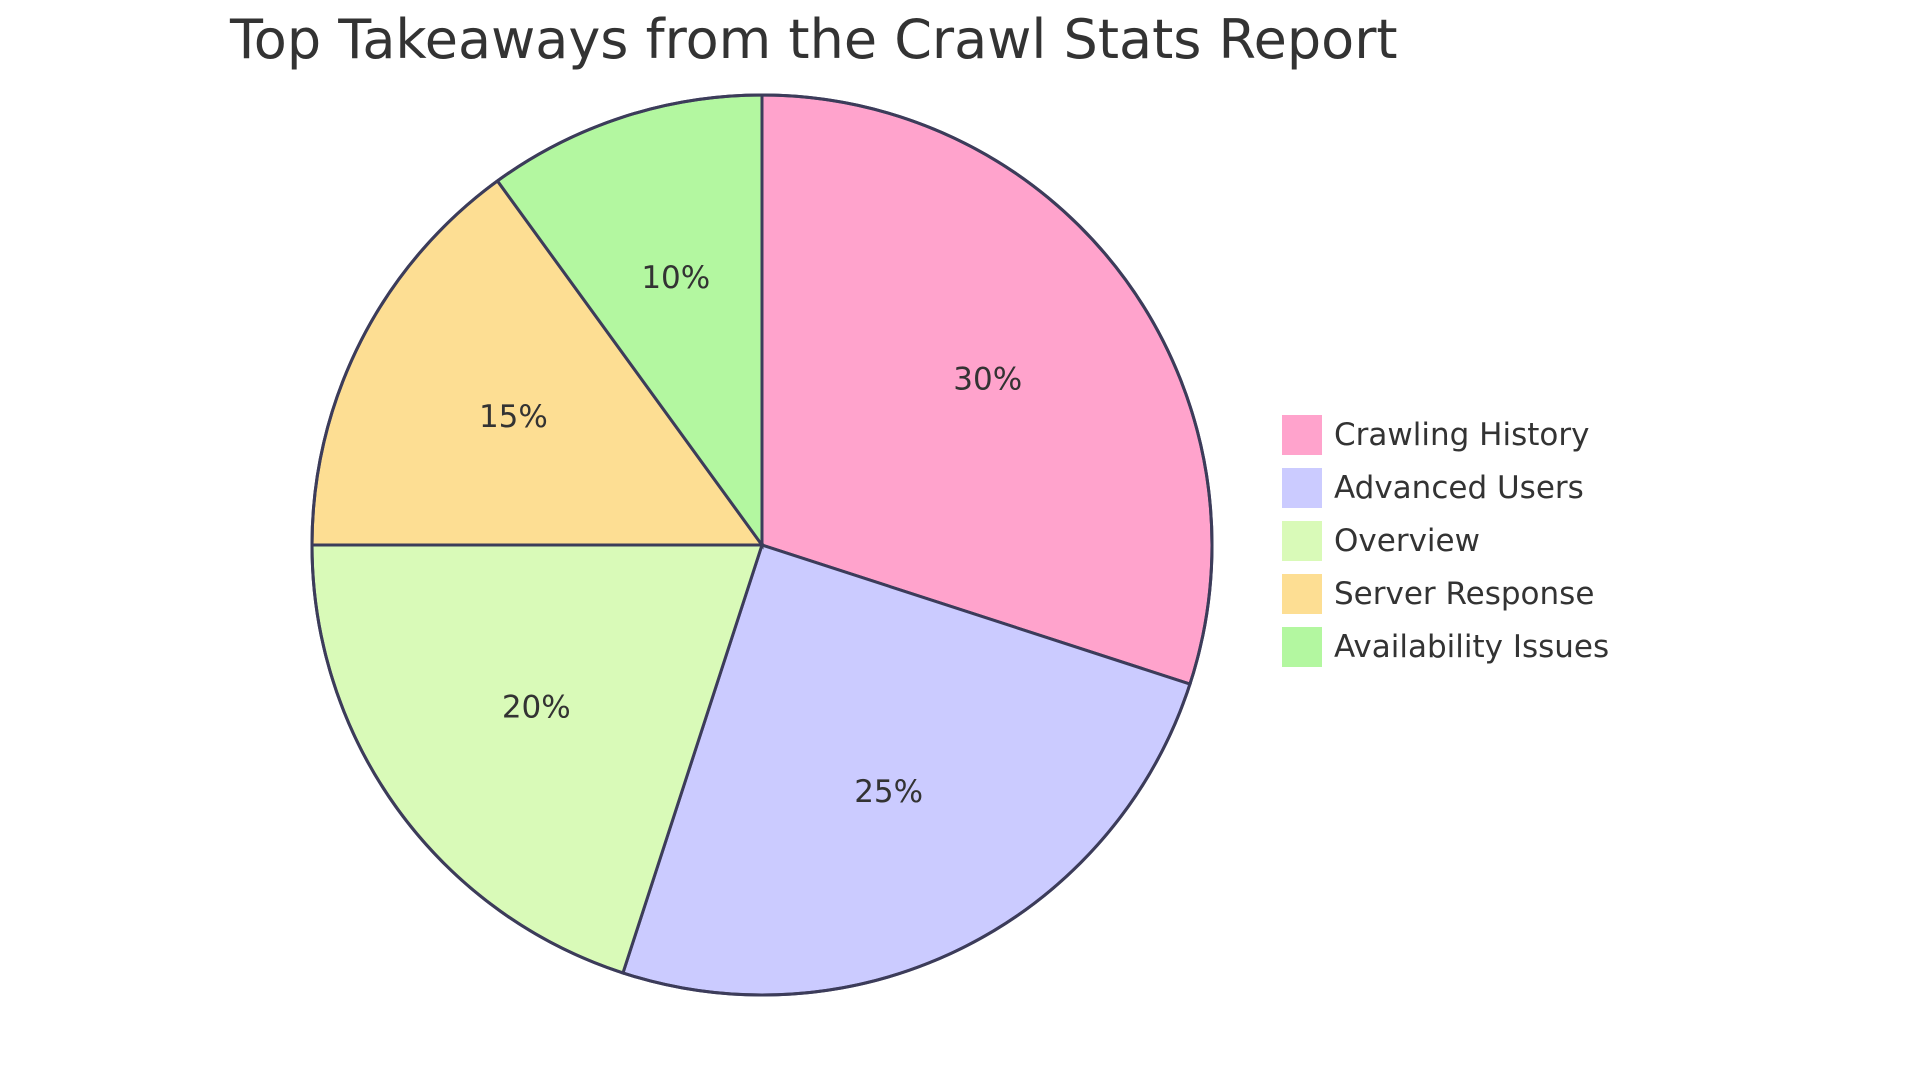 The width and height of the screenshot is (1920, 1080). I want to click on slice-labels: 30% 25% 20% 15% 10%, so click(750, 535).